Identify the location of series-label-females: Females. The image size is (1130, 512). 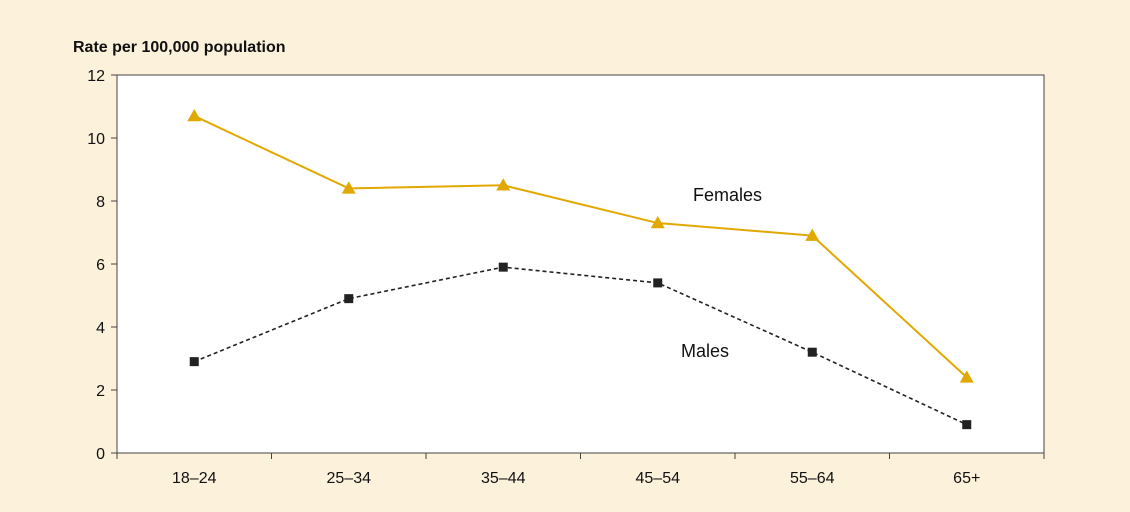
(727, 195).